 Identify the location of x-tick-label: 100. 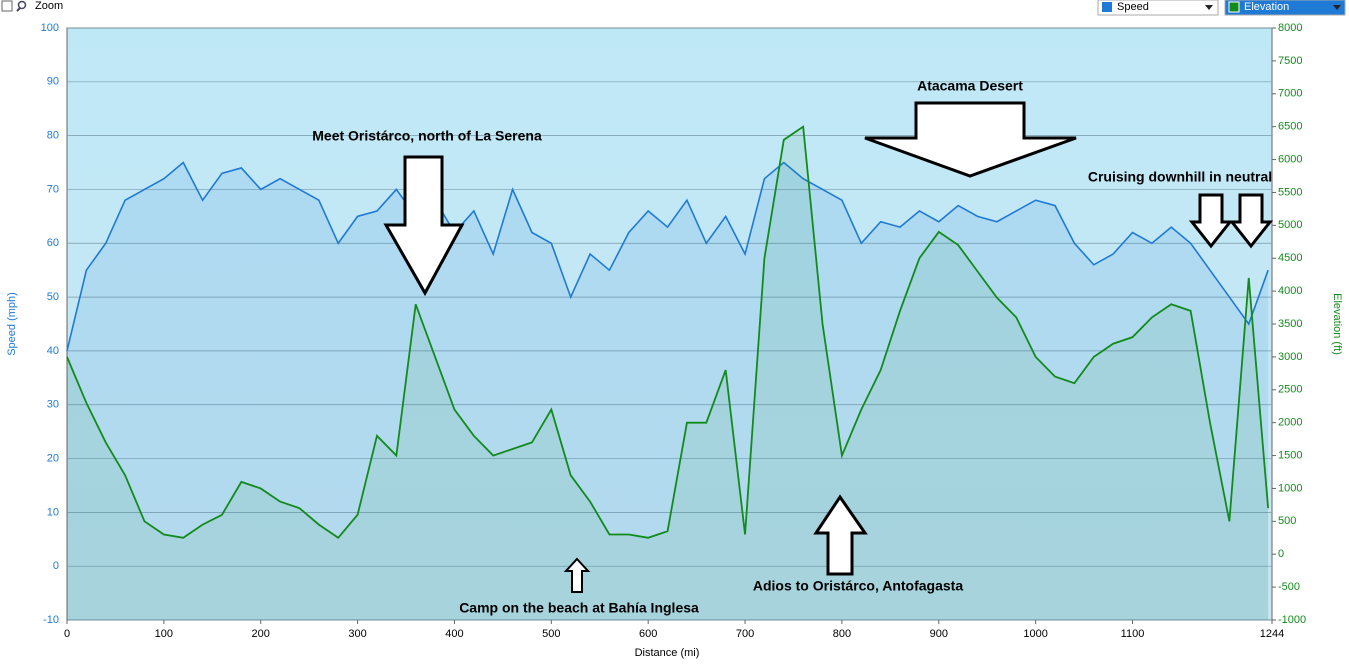
(164, 634).